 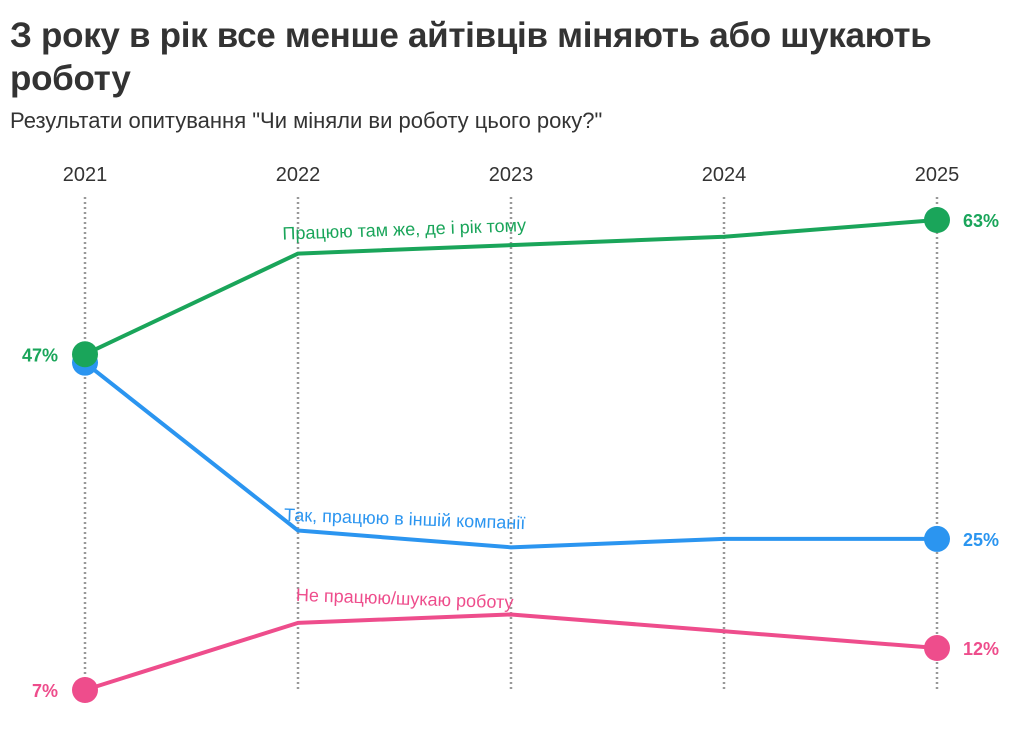 I want to click on x-tick-label: 2021, so click(x=85, y=175).